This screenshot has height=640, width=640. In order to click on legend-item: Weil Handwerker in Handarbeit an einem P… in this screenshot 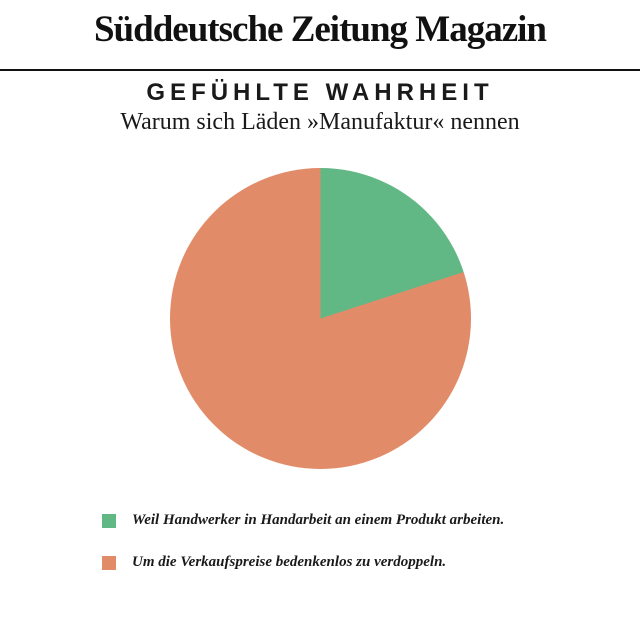, I will do `click(303, 520)`.